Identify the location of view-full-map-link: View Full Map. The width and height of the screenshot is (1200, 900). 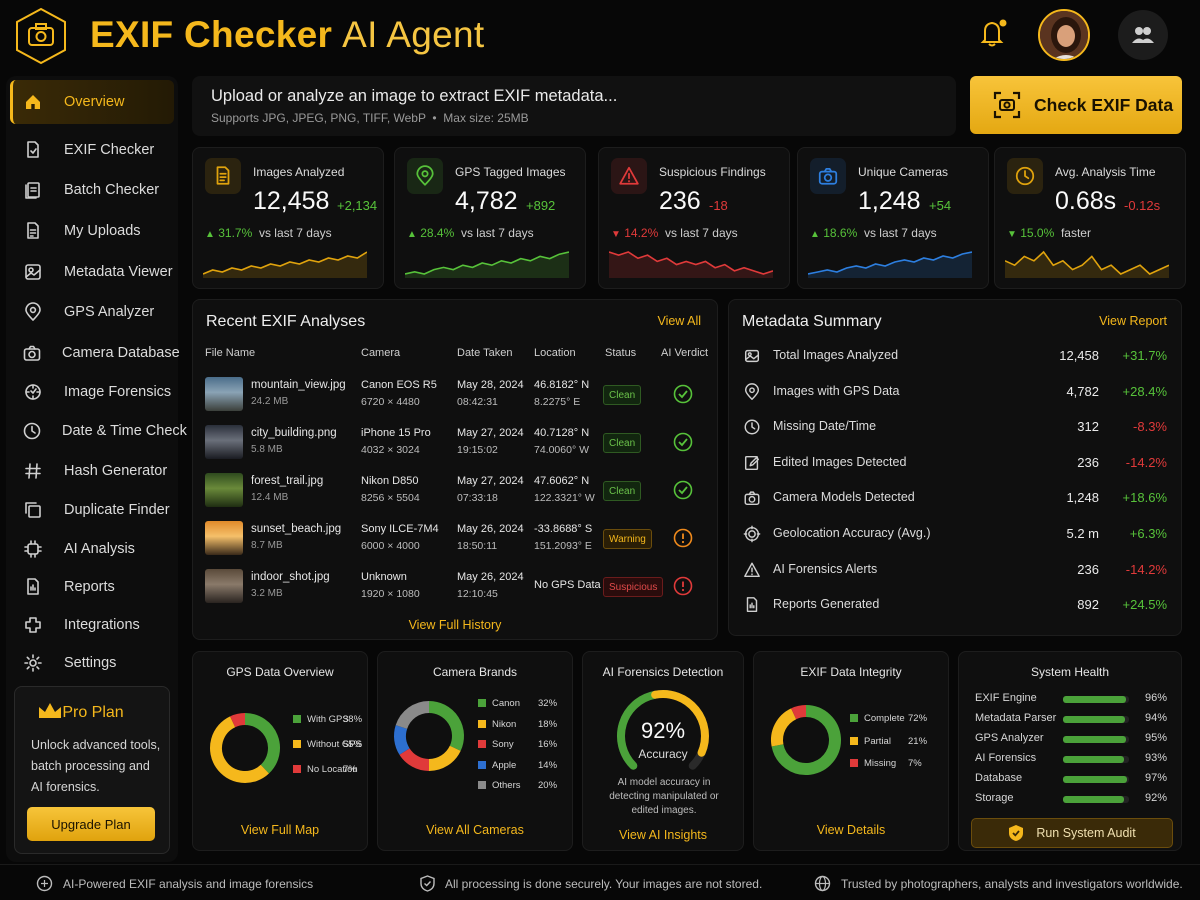
(280, 830).